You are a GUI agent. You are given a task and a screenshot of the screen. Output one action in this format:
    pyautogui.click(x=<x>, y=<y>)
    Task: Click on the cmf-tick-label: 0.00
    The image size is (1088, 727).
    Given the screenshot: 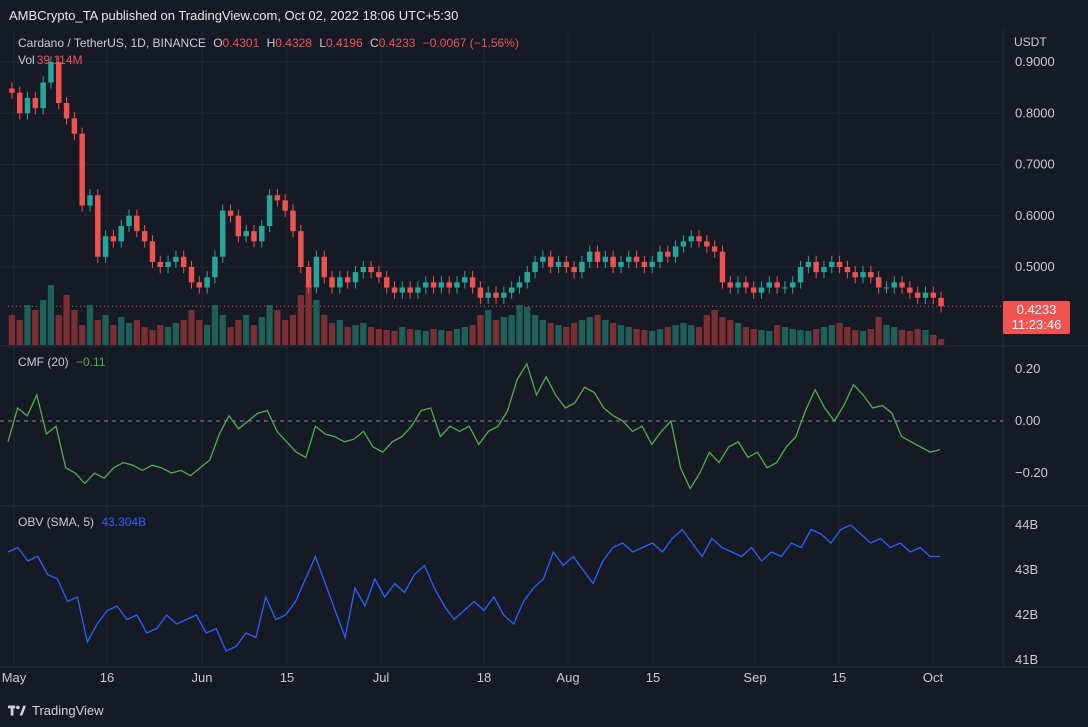 What is the action you would take?
    pyautogui.click(x=1027, y=420)
    